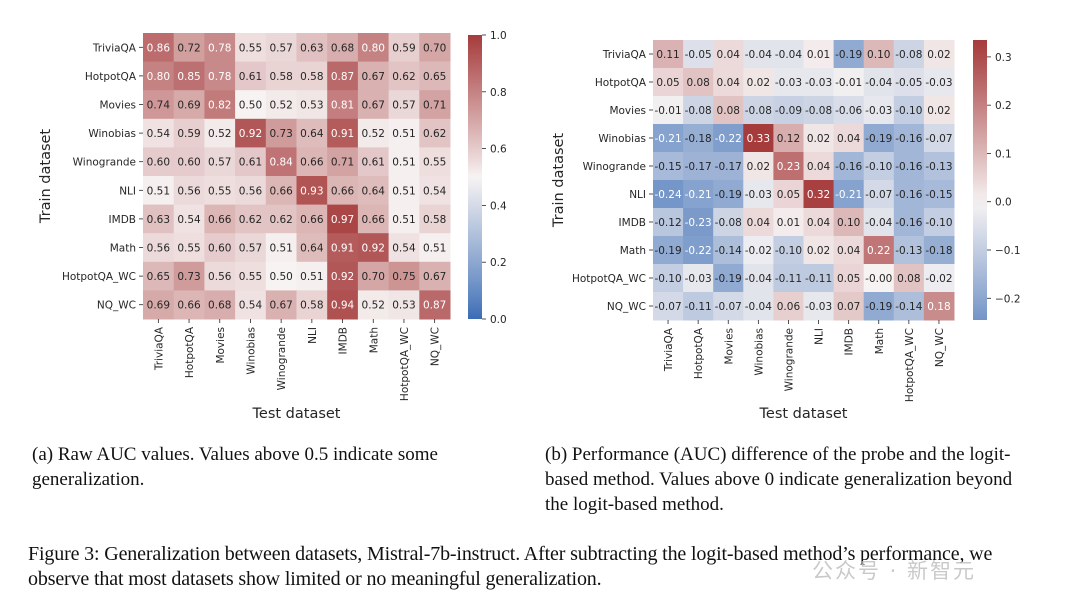 Image resolution: width=1080 pixels, height=611 pixels. Describe the element at coordinates (403, 106) in the screenshot. I see `cell-value-label: 0.57` at that location.